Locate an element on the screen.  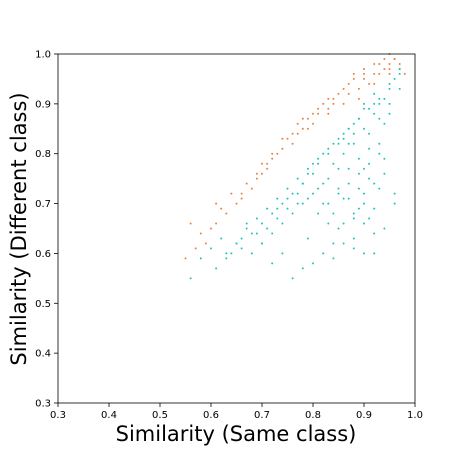
x-tick-label: 0.9 is located at coordinates (364, 415).